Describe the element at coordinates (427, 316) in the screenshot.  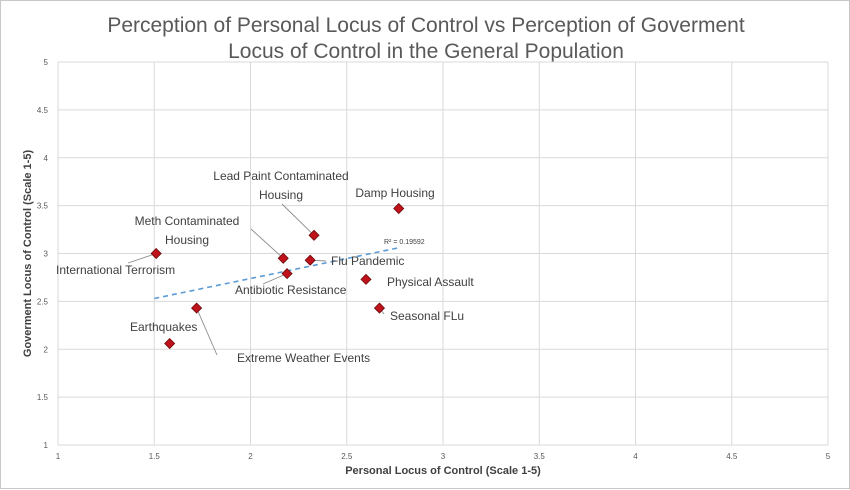
I see `data-point-label: Seasonal FLu` at that location.